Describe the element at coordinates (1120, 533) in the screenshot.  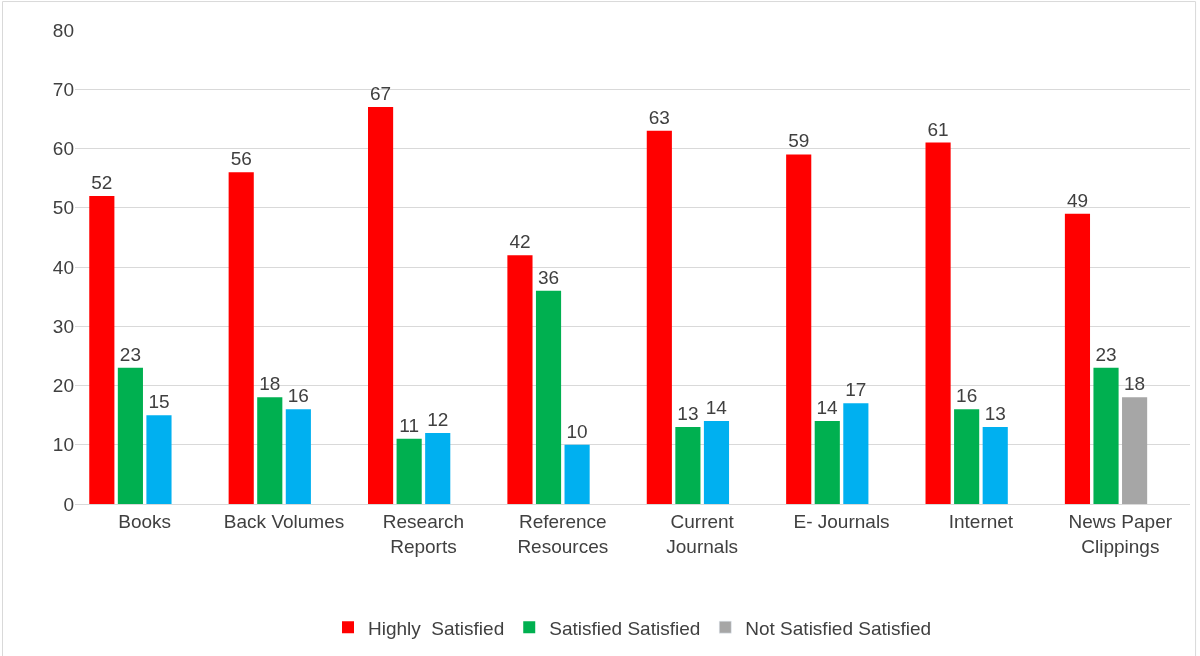
I see `x-tick-label: News Paper Clippings` at that location.